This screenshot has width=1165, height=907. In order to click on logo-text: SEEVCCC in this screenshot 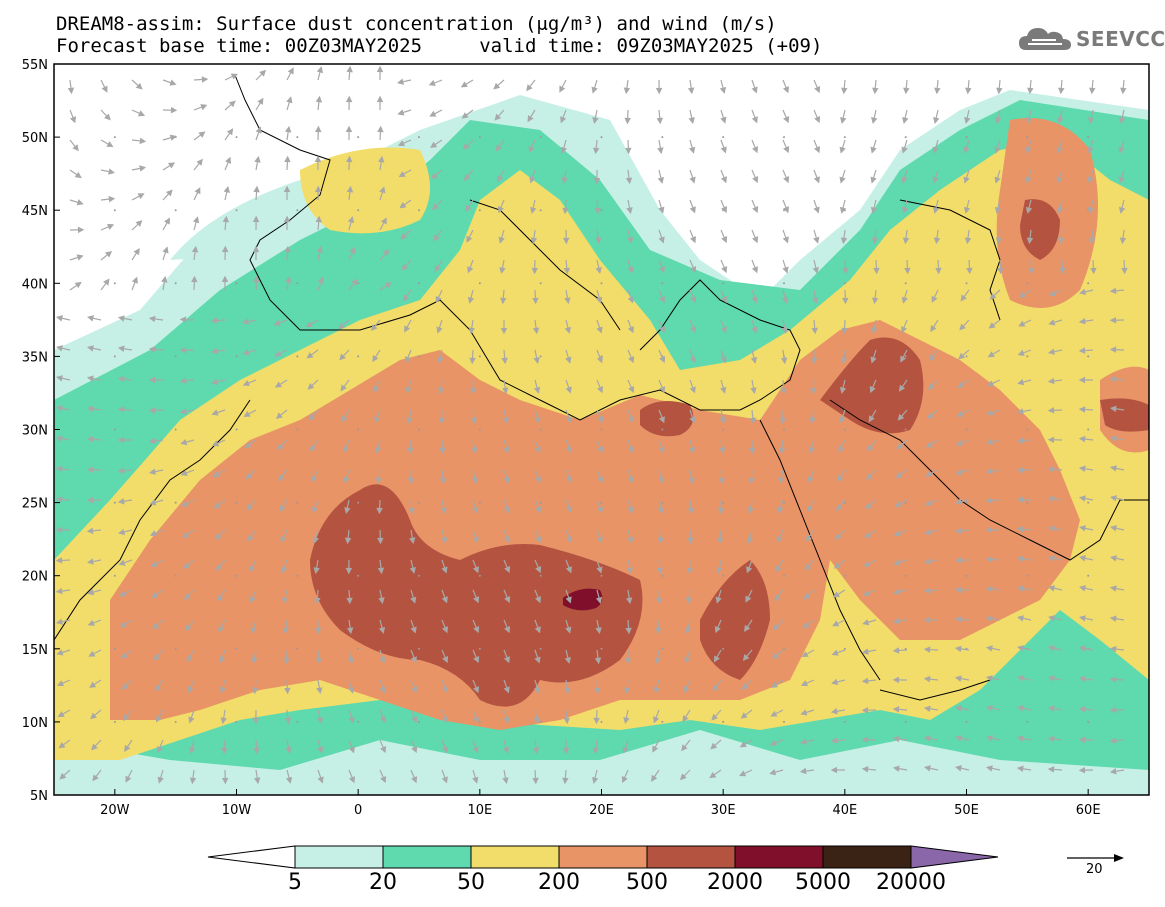, I will do `click(1120, 39)`.